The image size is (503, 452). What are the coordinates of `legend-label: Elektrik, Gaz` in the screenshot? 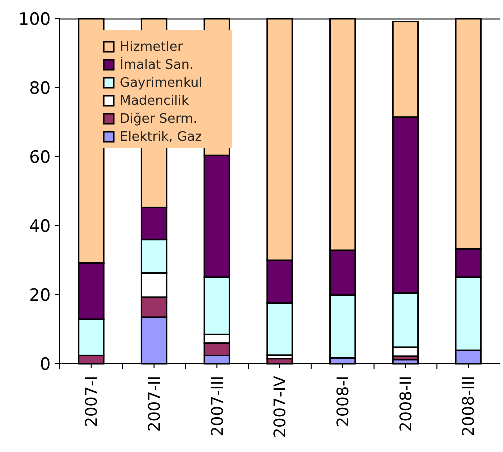 It's located at (161, 137).